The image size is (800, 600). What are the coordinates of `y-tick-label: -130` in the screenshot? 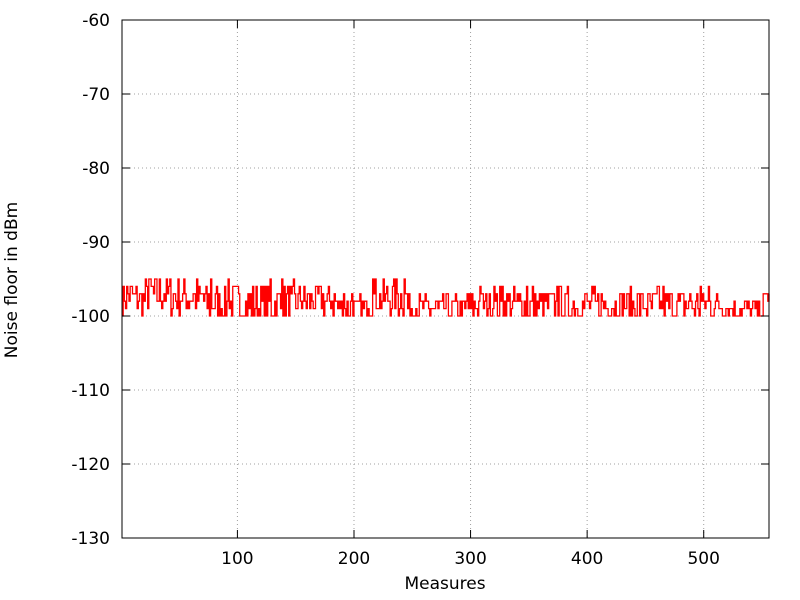 It's located at (90, 539).